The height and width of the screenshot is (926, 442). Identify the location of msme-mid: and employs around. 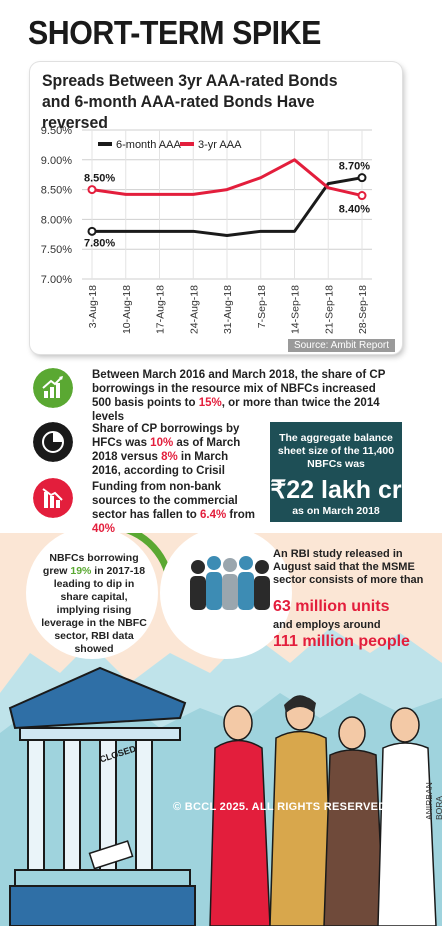
(327, 625).